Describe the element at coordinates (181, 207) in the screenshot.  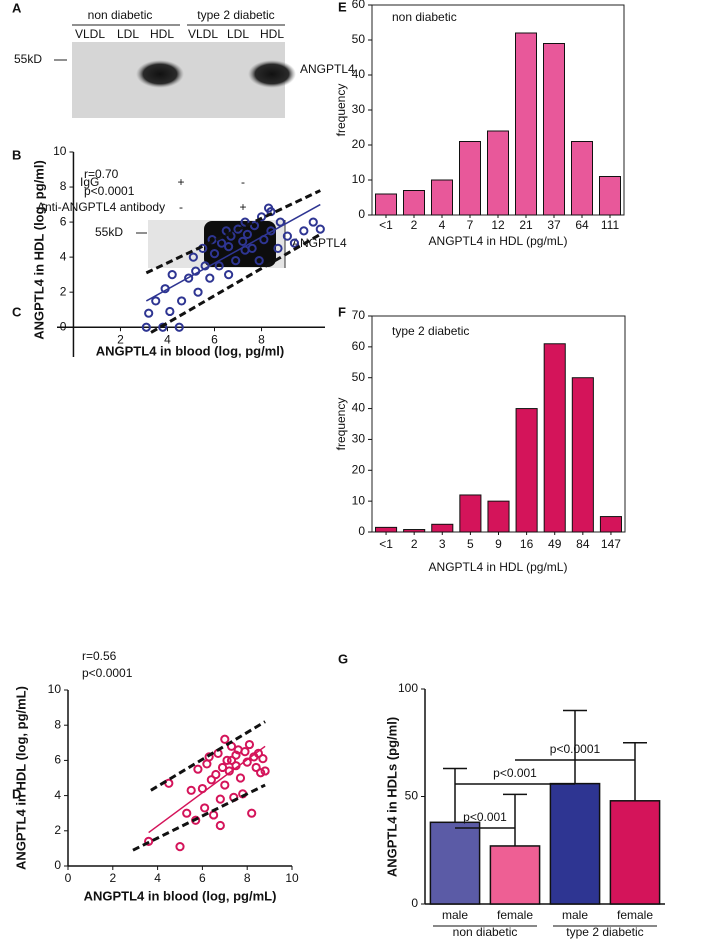
I see `sign: -` at that location.